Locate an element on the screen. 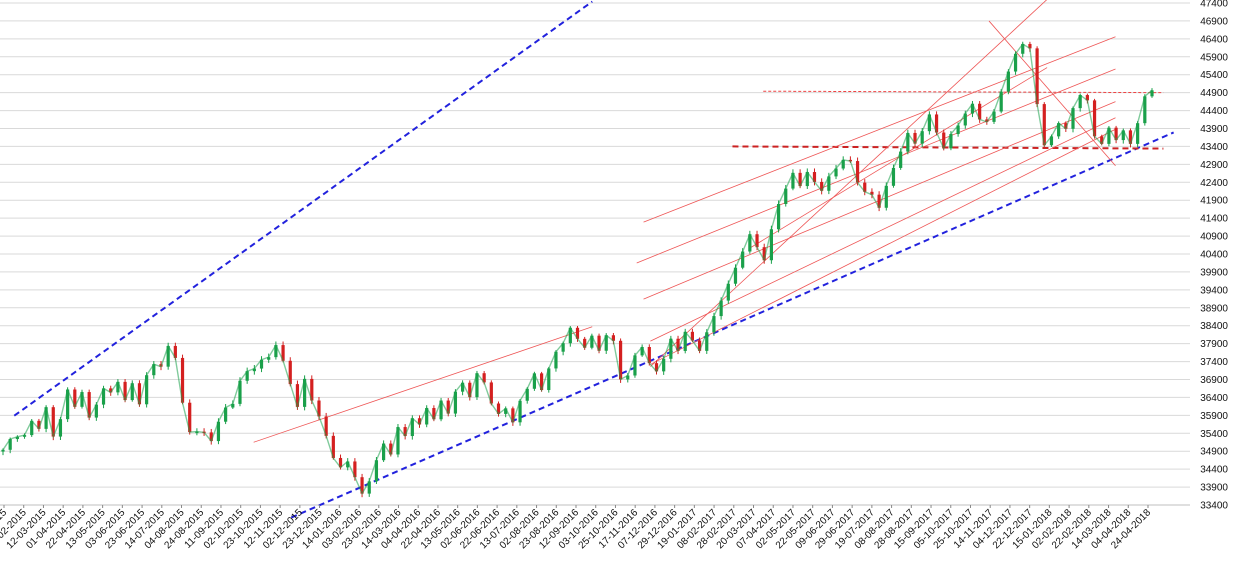 This screenshot has width=1233, height=572. y-tick-label: 43400 is located at coordinates (1214, 147).